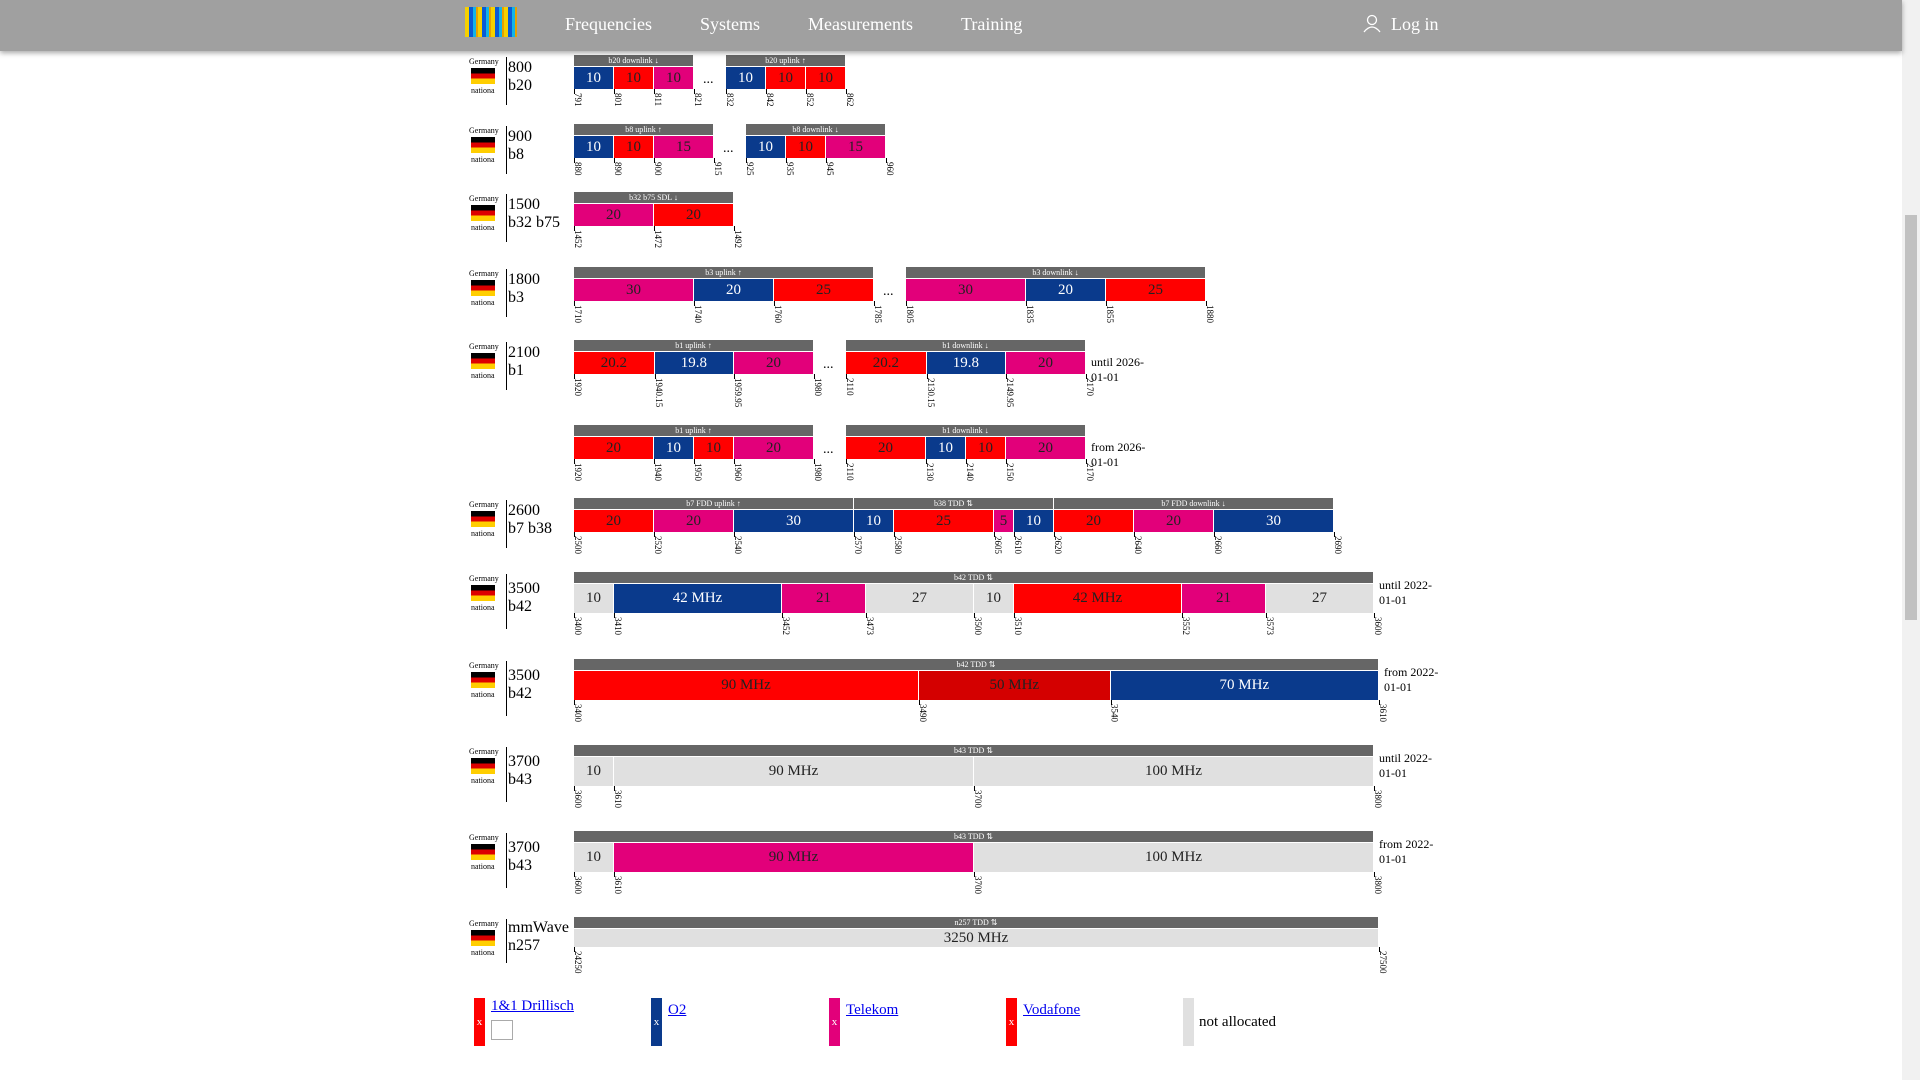 The width and height of the screenshot is (1920, 1080). Describe the element at coordinates (856, 1029) in the screenshot. I see `operator-logo` at that location.